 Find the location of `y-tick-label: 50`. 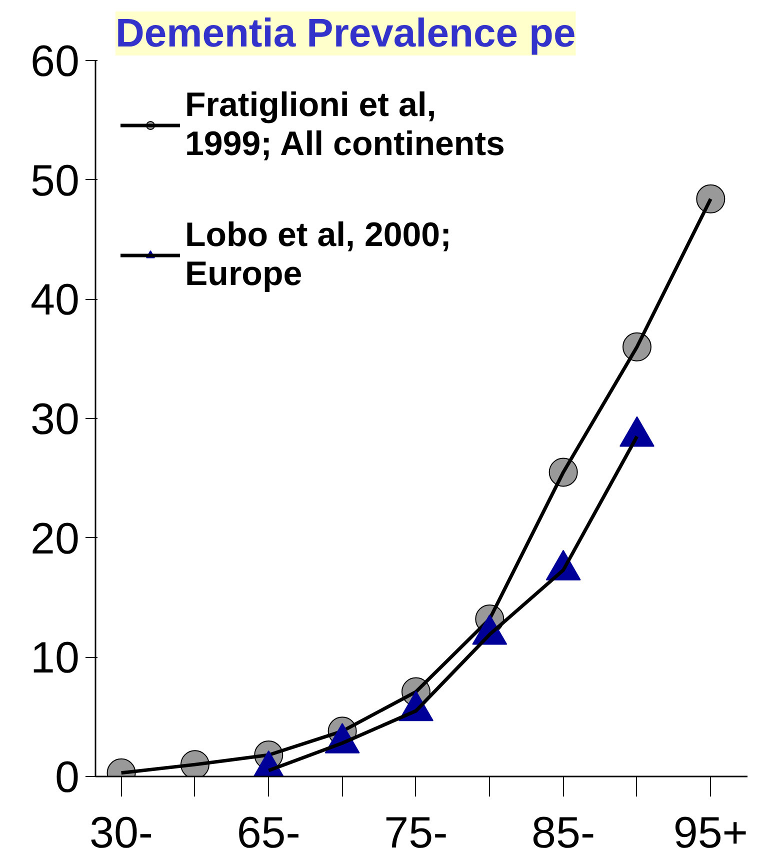

y-tick-label: 50 is located at coordinates (55, 181).